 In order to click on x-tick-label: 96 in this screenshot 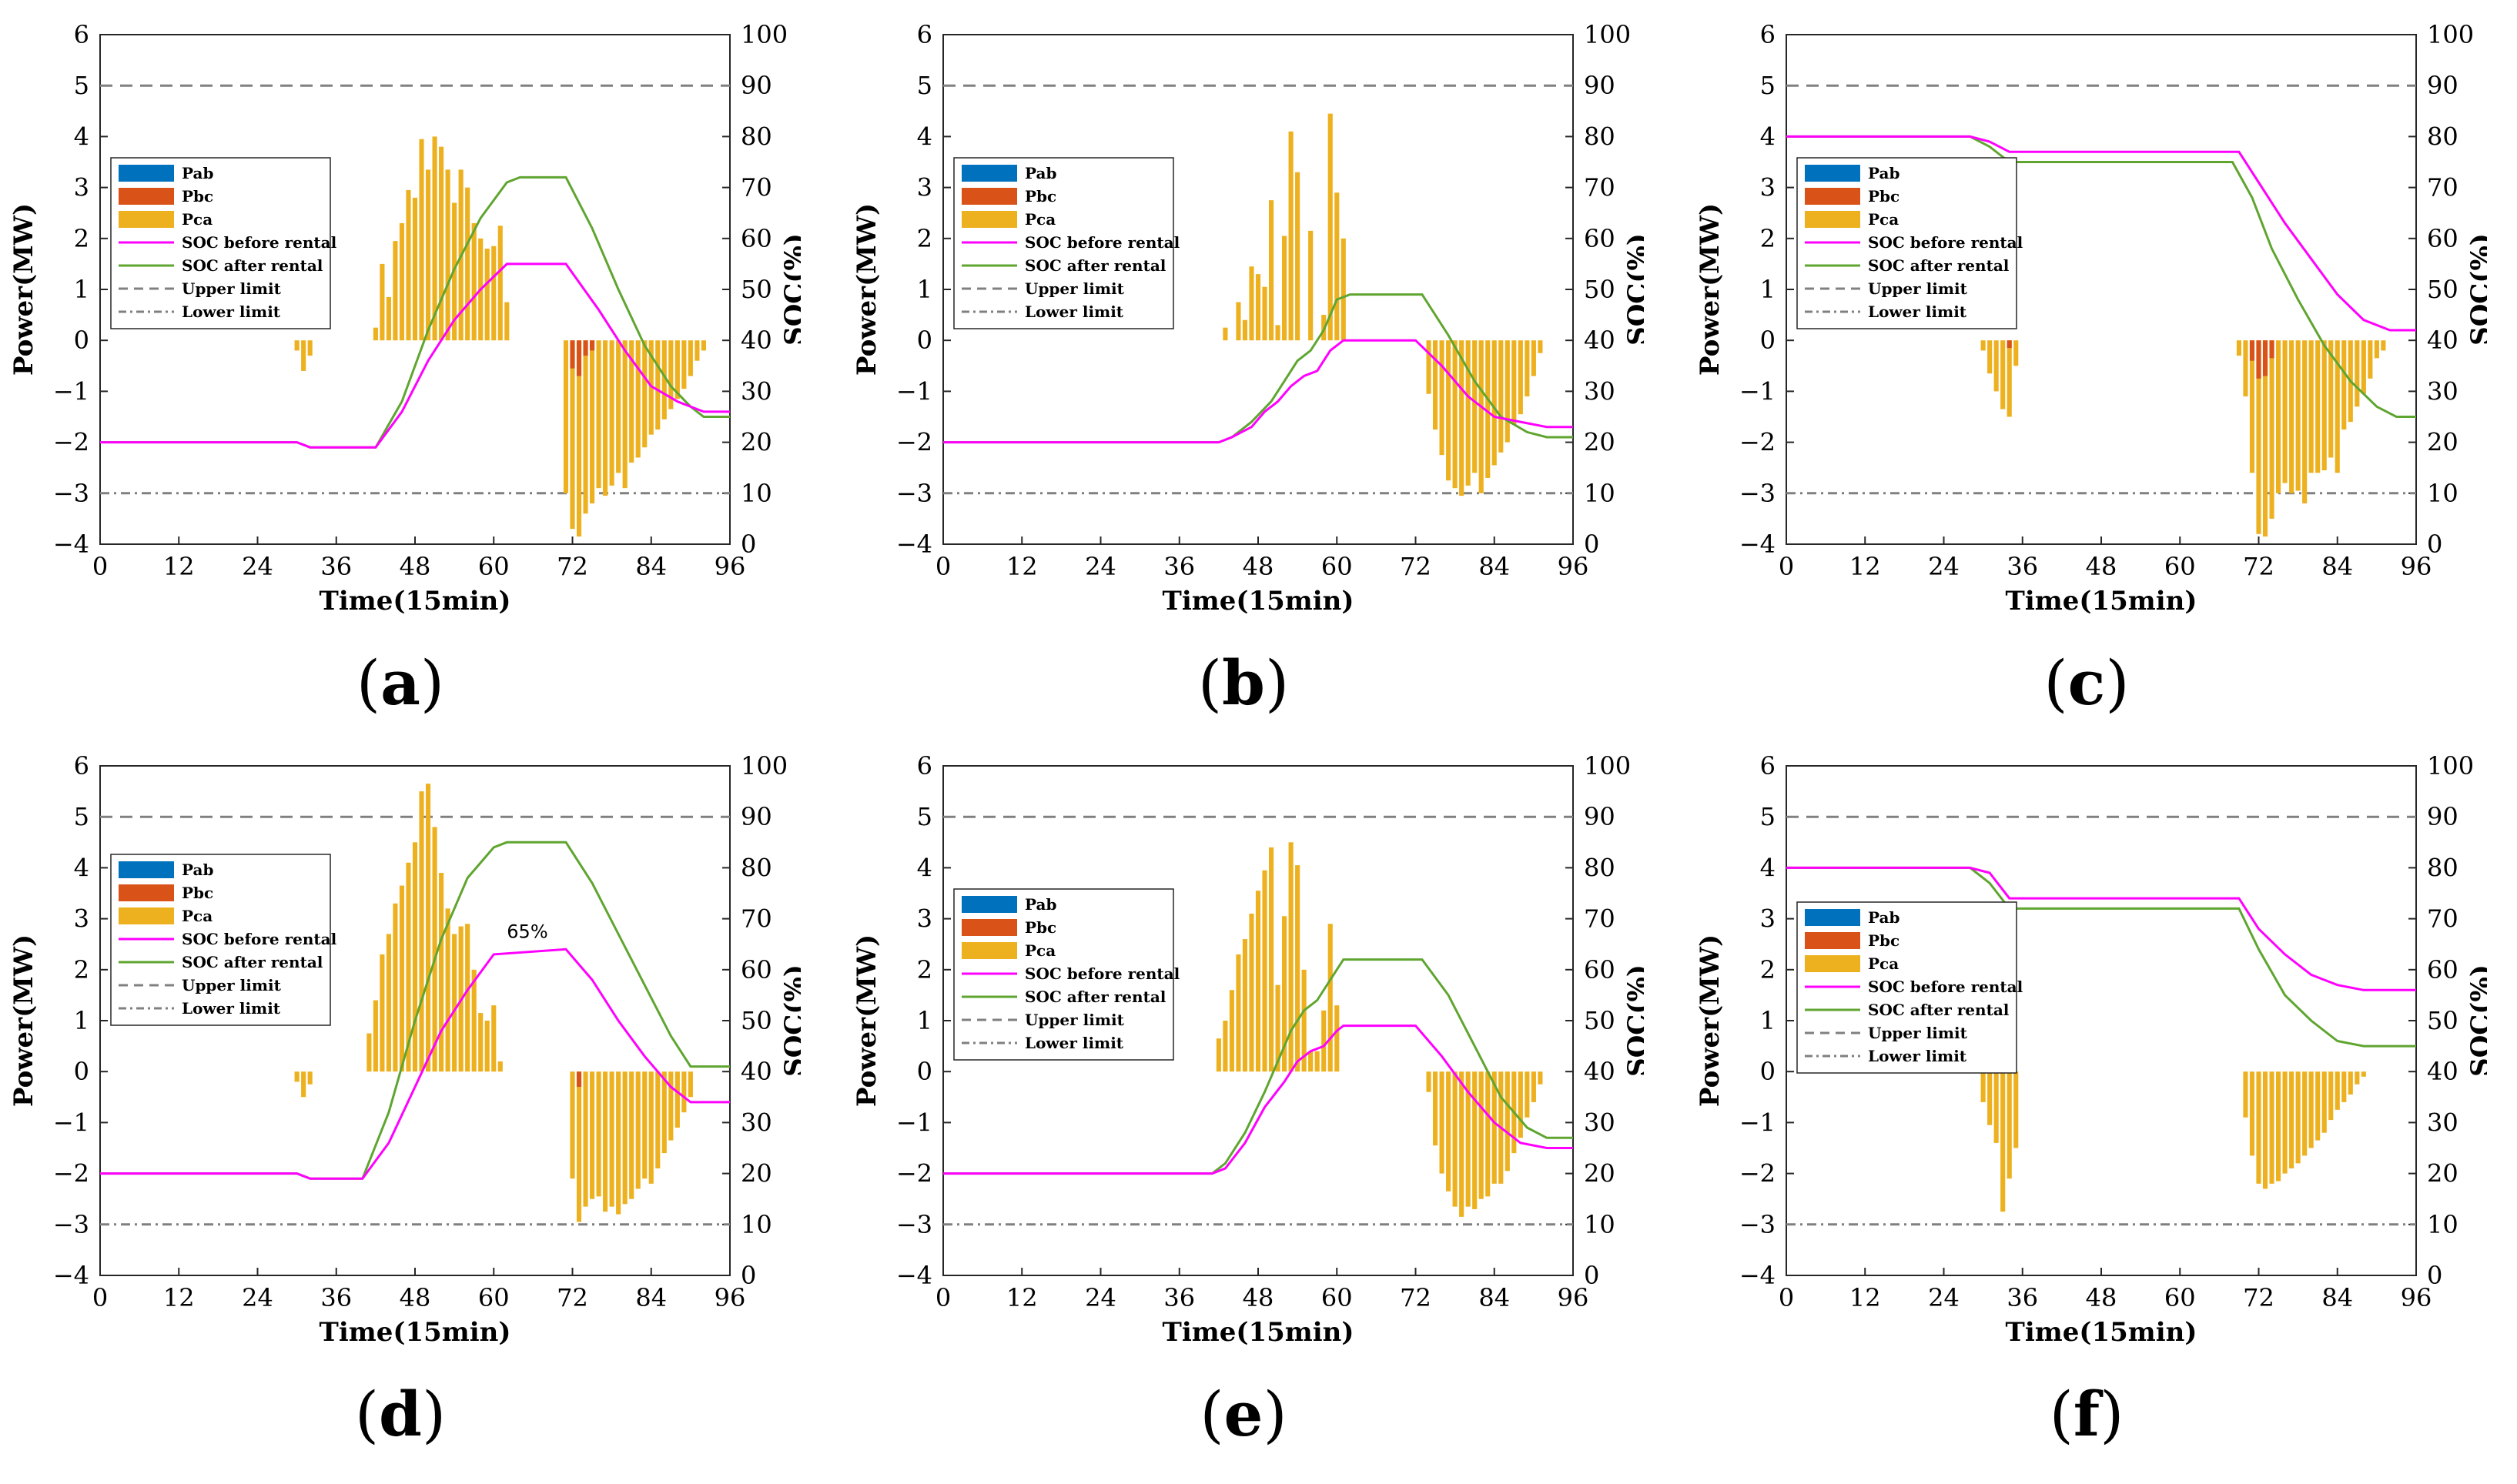, I will do `click(1573, 1298)`.